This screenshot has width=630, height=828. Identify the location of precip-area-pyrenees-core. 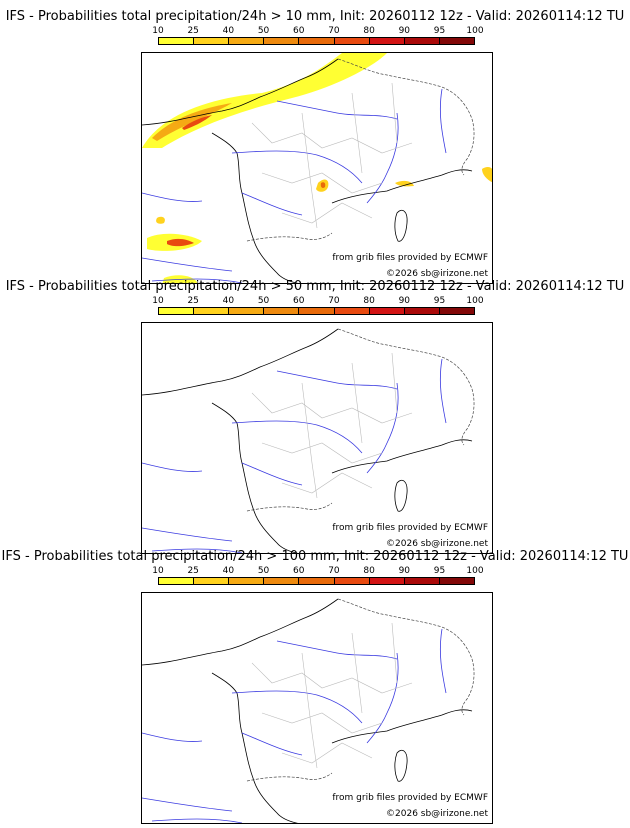
(180, 242).